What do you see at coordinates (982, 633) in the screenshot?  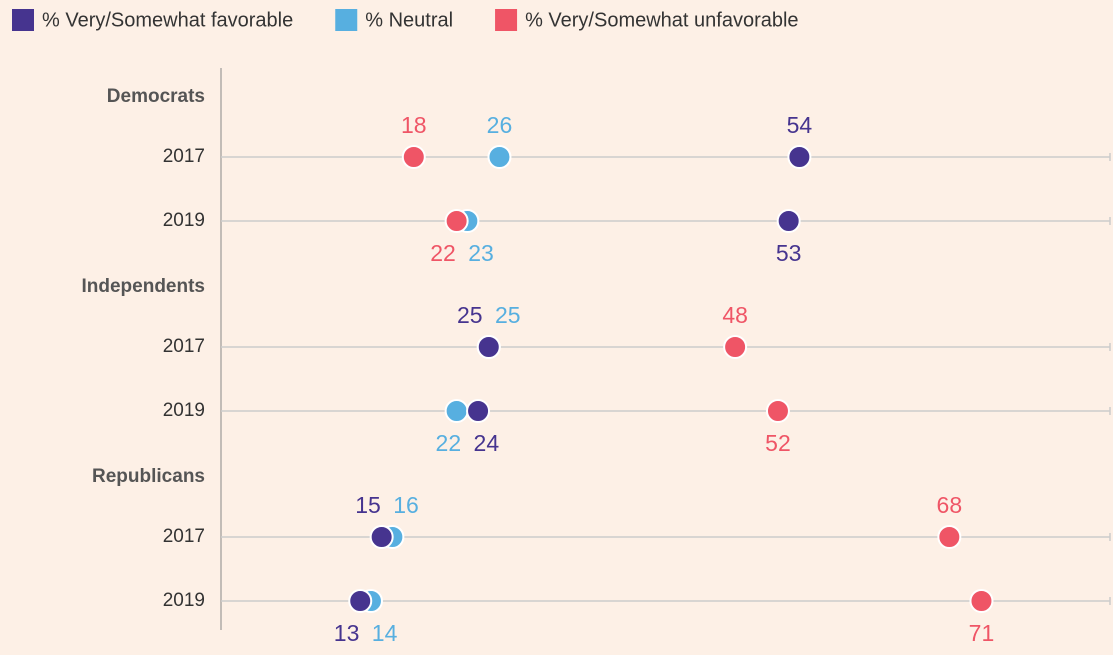 I see `value-label: 71` at bounding box center [982, 633].